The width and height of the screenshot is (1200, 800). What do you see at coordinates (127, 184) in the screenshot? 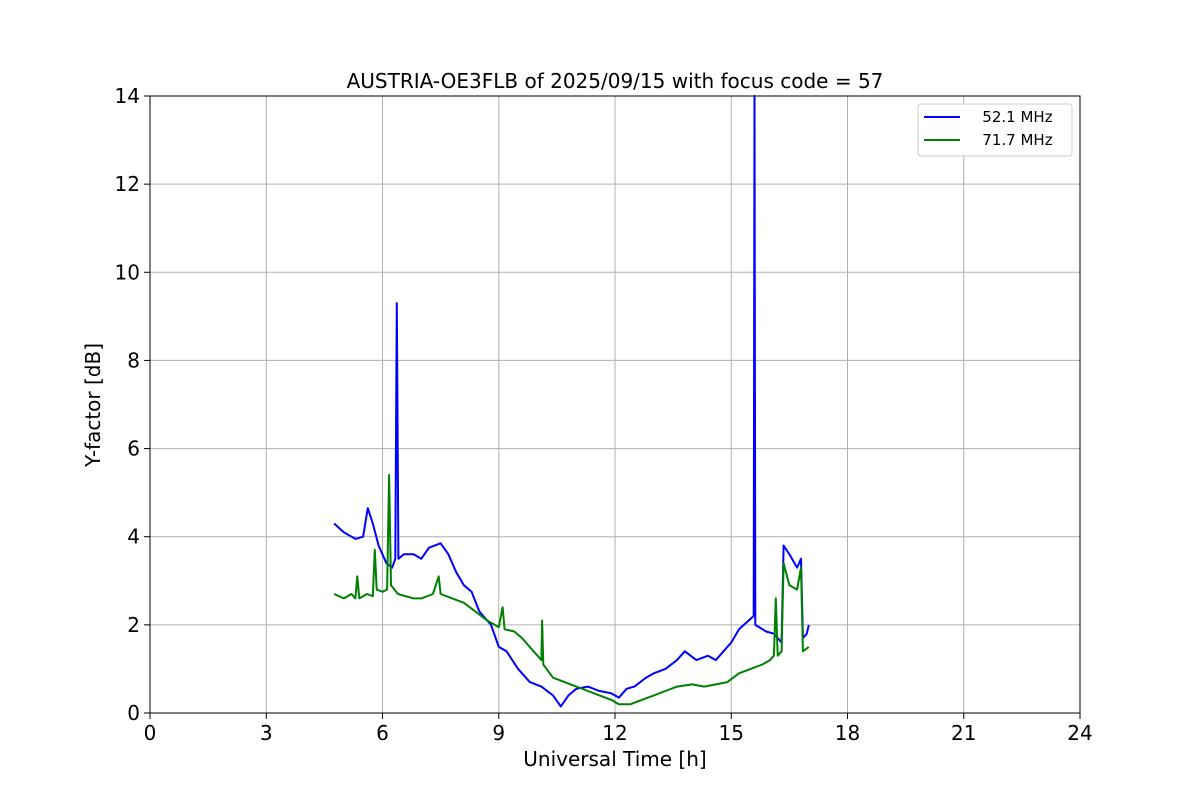
I see `y-tick-label: 12` at bounding box center [127, 184].